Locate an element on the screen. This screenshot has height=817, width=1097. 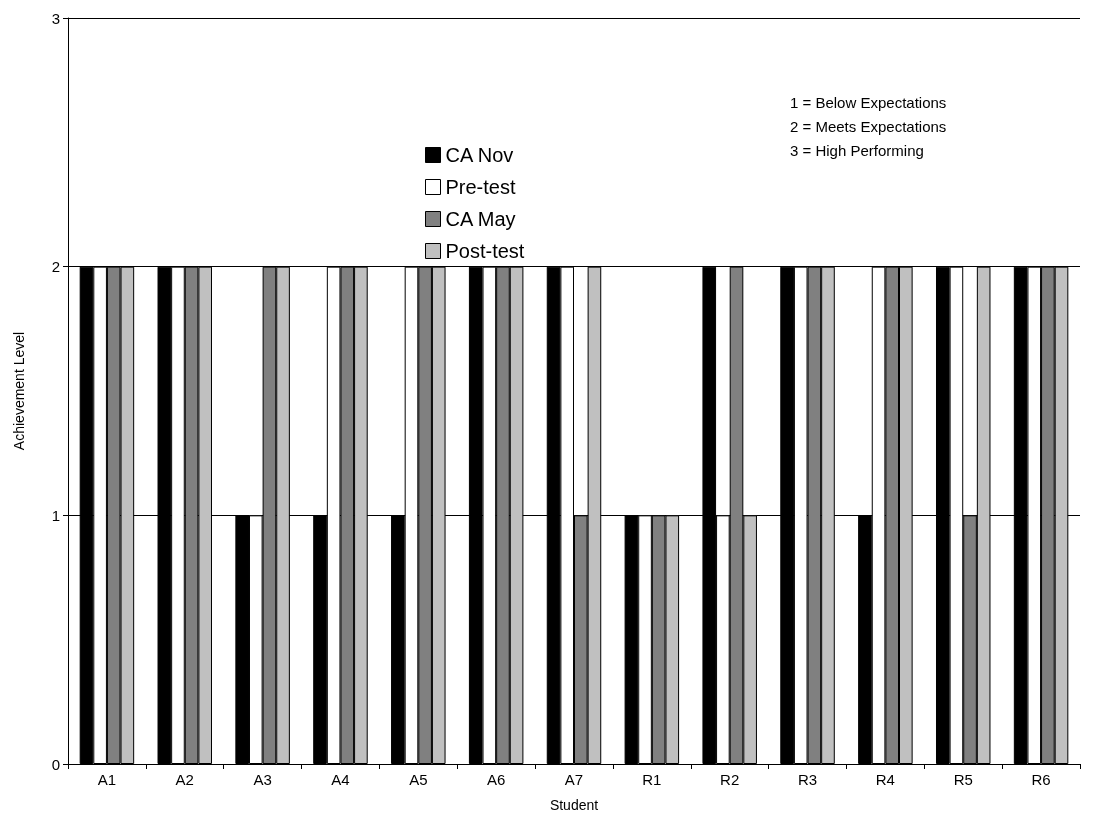
legend-label: Pre-test is located at coordinates (480, 187).